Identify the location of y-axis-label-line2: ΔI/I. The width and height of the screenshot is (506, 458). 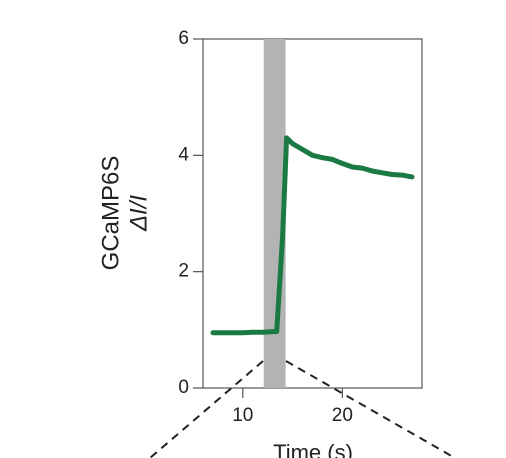
(138, 213).